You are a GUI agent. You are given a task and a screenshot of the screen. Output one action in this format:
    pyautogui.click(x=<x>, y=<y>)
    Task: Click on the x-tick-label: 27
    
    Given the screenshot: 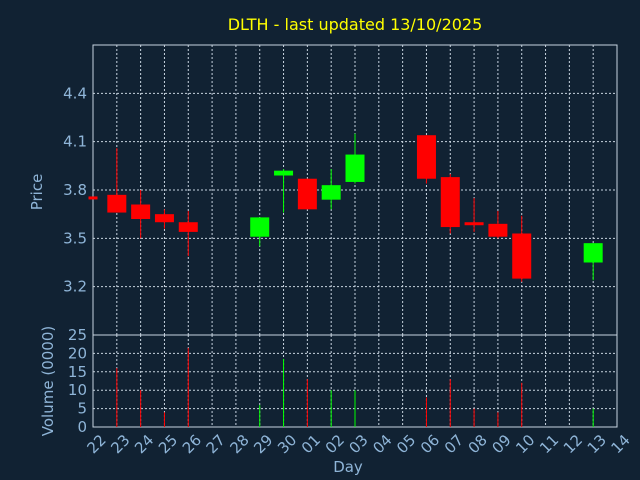 What is the action you would take?
    pyautogui.click(x=216, y=444)
    